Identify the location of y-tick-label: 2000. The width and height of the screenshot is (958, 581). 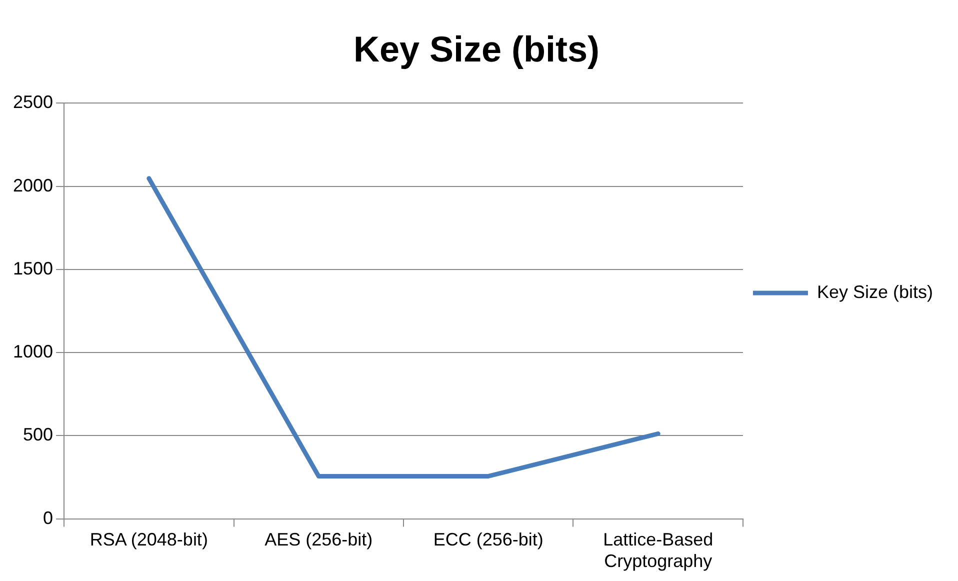
(33, 185).